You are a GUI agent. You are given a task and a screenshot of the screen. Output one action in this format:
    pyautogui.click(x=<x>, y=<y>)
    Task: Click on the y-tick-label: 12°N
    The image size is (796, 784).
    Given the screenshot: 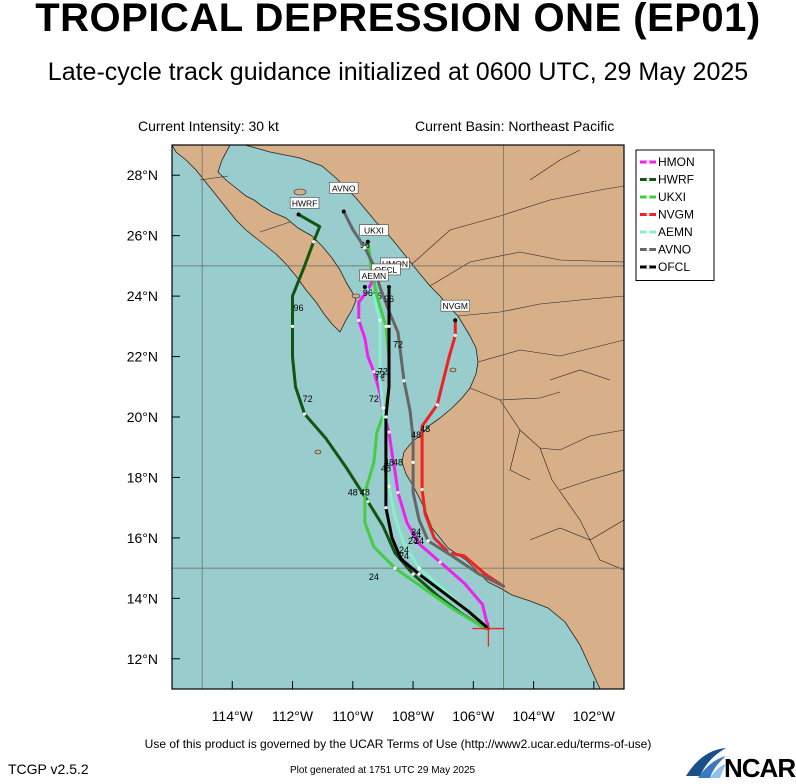 What is the action you would take?
    pyautogui.click(x=142, y=659)
    